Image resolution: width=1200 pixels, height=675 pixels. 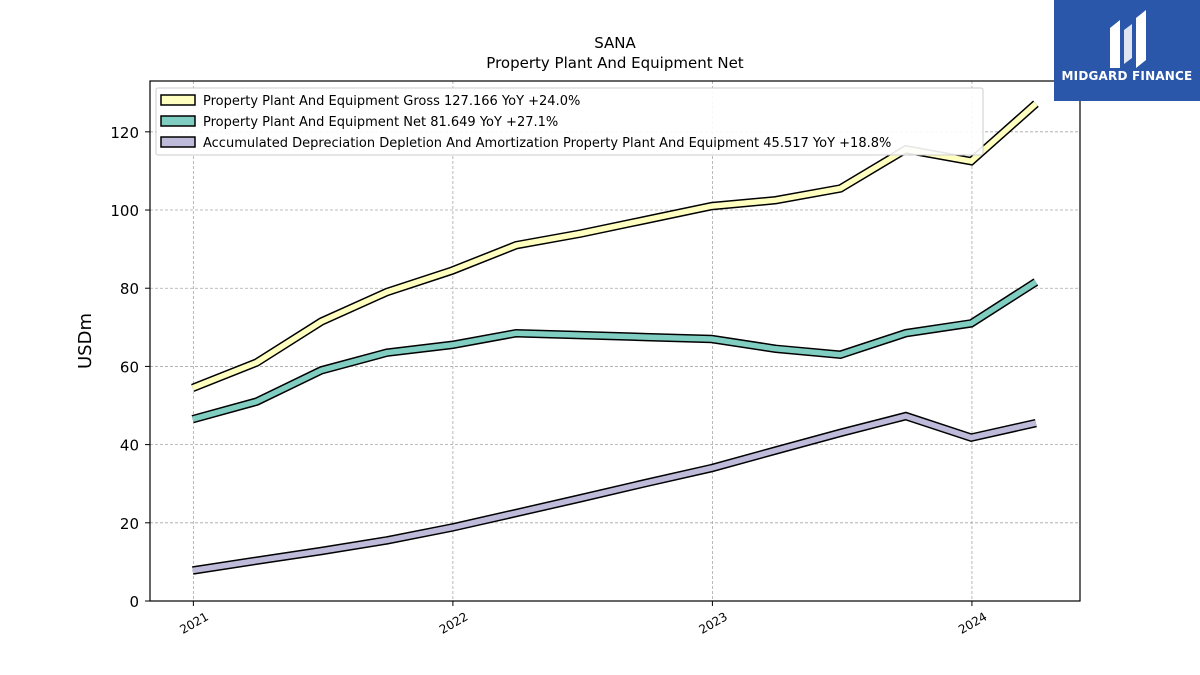 What do you see at coordinates (1128, 39) in the screenshot?
I see `midgard-logo-icon` at bounding box center [1128, 39].